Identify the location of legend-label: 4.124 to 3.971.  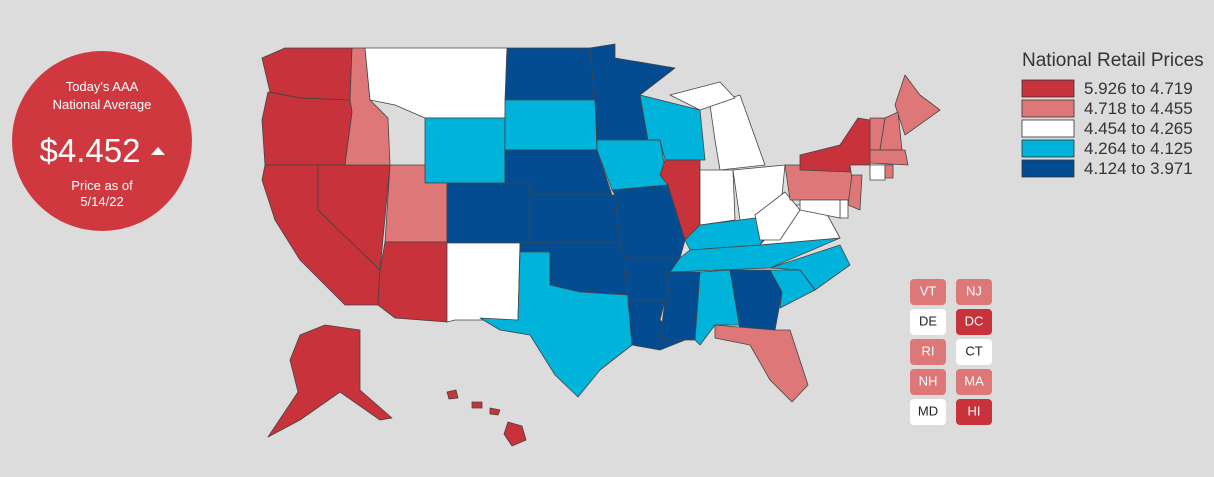
(1138, 168).